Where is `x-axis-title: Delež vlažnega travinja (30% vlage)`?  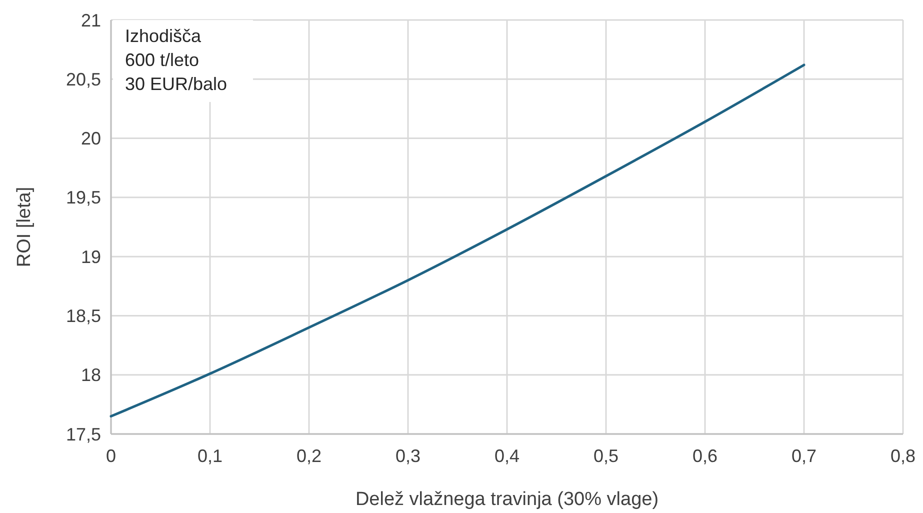
x-axis-title: Delež vlažnega travinja (30% vlage) is located at coordinates (507, 499).